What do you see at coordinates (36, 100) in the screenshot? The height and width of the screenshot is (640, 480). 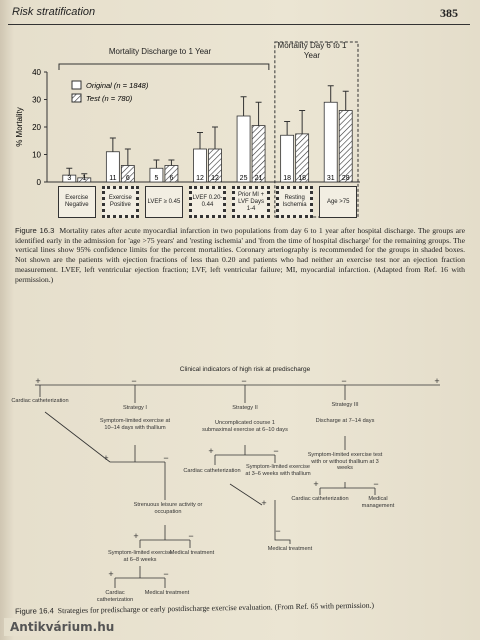 I see `y-tick-label: 30` at bounding box center [36, 100].